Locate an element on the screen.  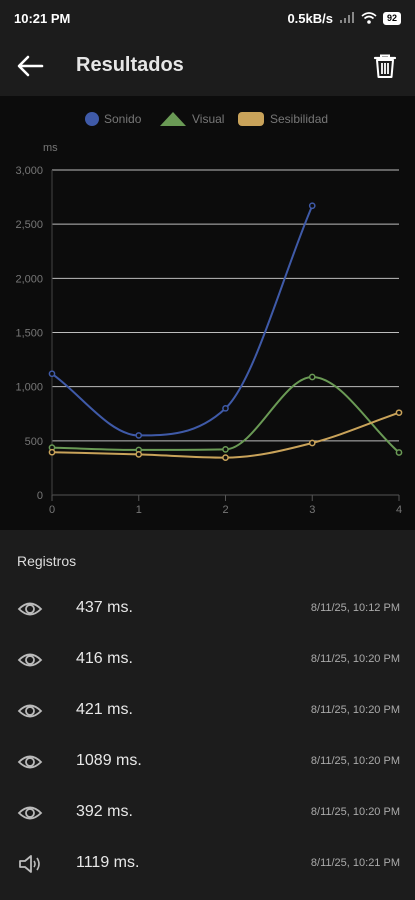
x-tick-label: 0 is located at coordinates (52, 510).